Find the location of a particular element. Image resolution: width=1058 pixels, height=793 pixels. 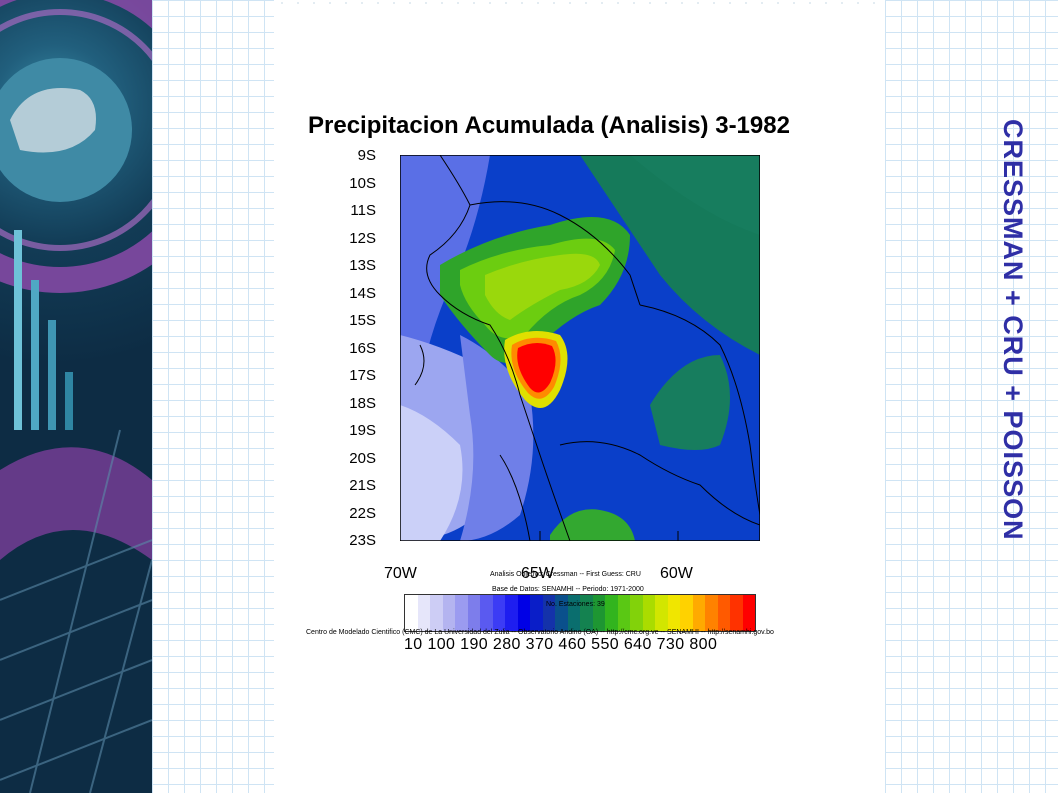

keyboard-hand-illustration is located at coordinates (76, 396).